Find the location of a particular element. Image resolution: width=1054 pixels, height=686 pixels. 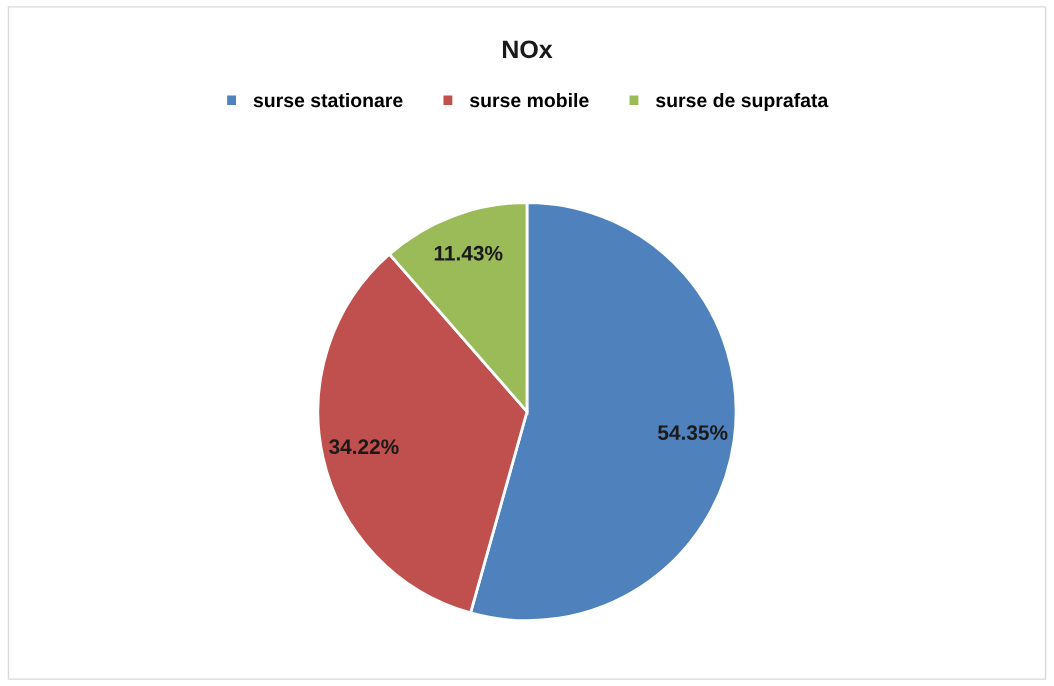

legend-label: surse stationare is located at coordinates (328, 100).